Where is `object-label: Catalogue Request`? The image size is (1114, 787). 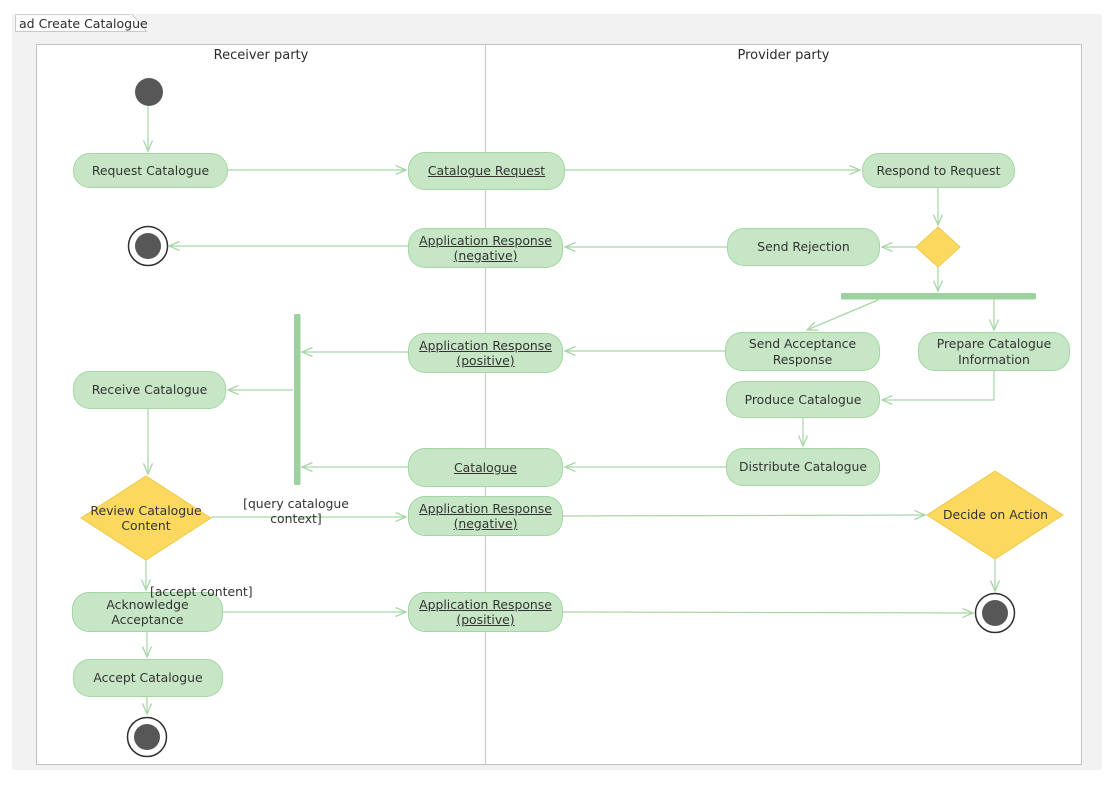
object-label: Catalogue Request is located at coordinates (486, 171).